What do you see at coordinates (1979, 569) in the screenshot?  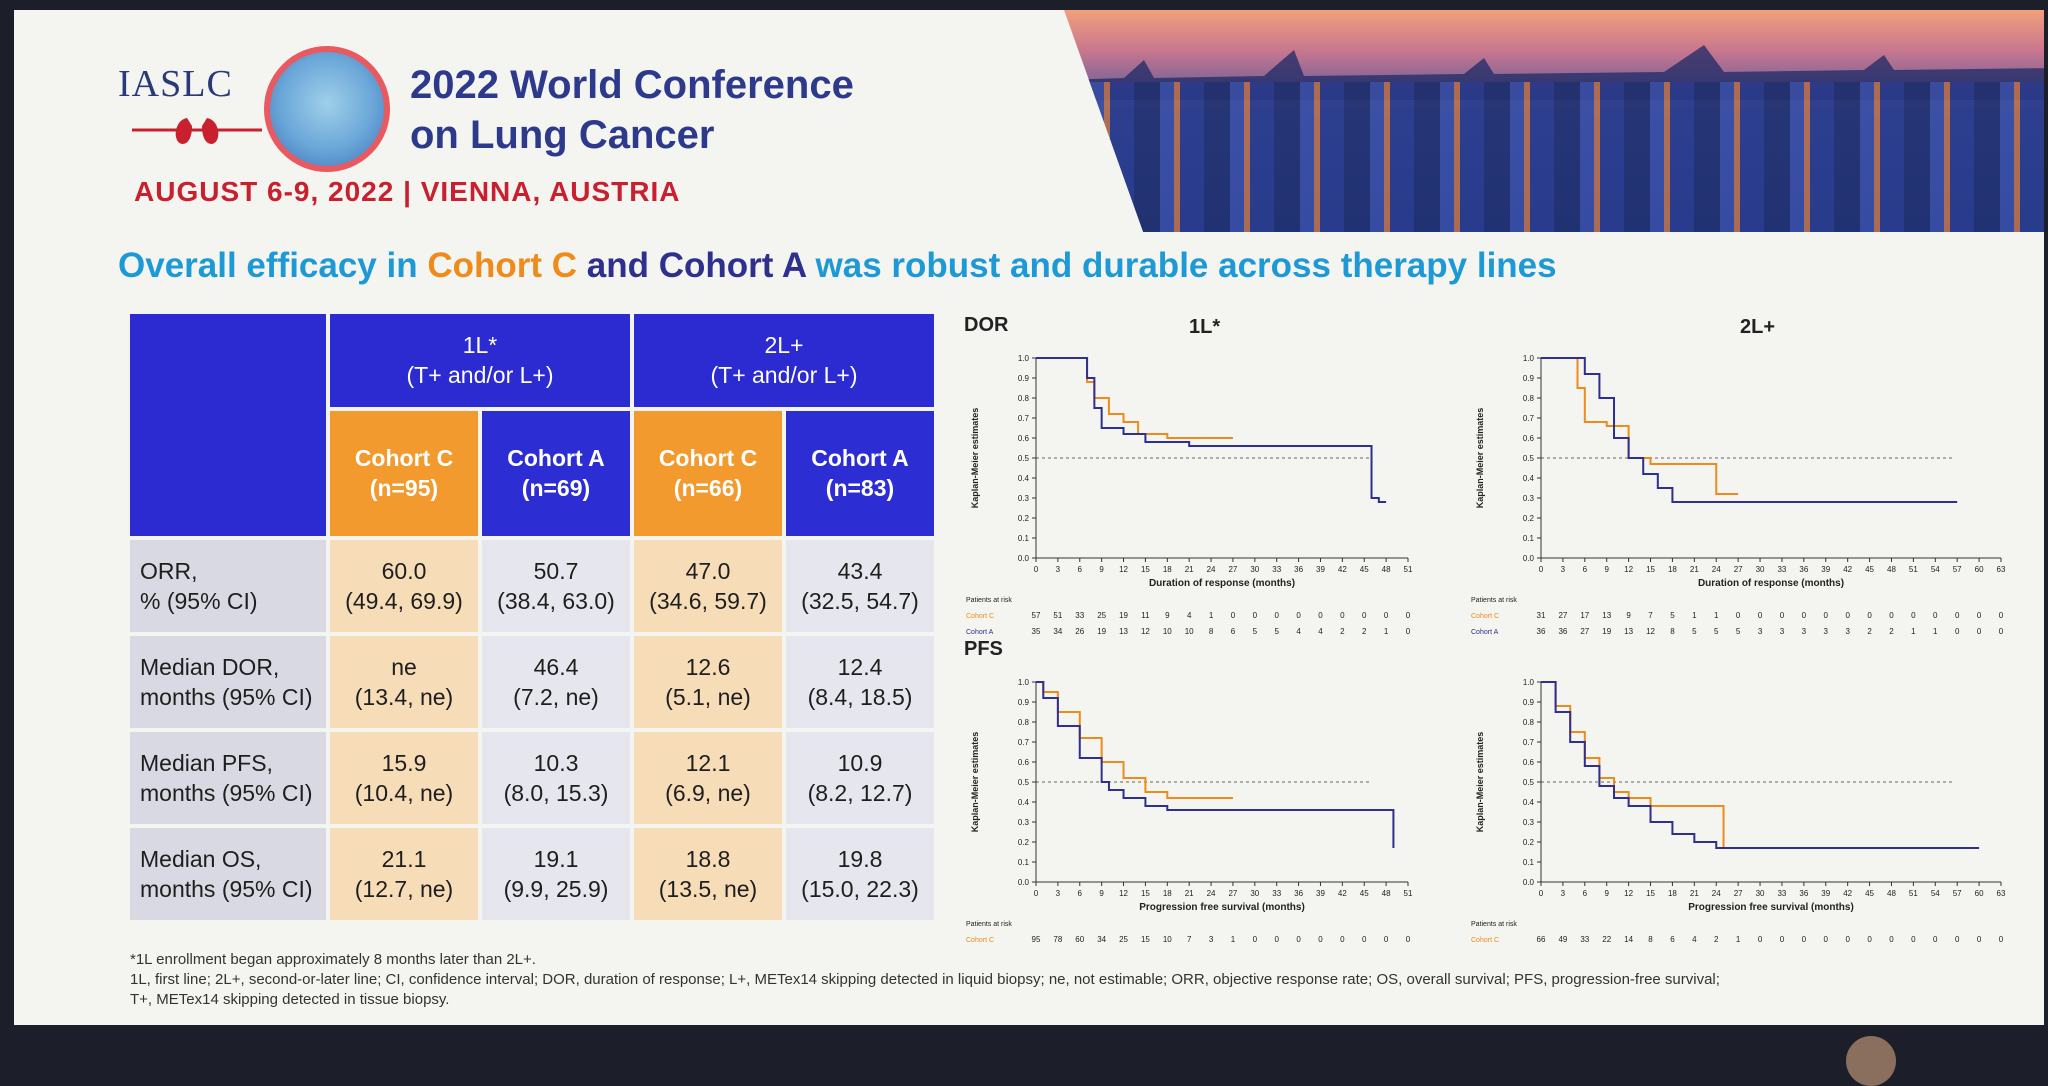 I see `x-tick-label: 60` at bounding box center [1979, 569].